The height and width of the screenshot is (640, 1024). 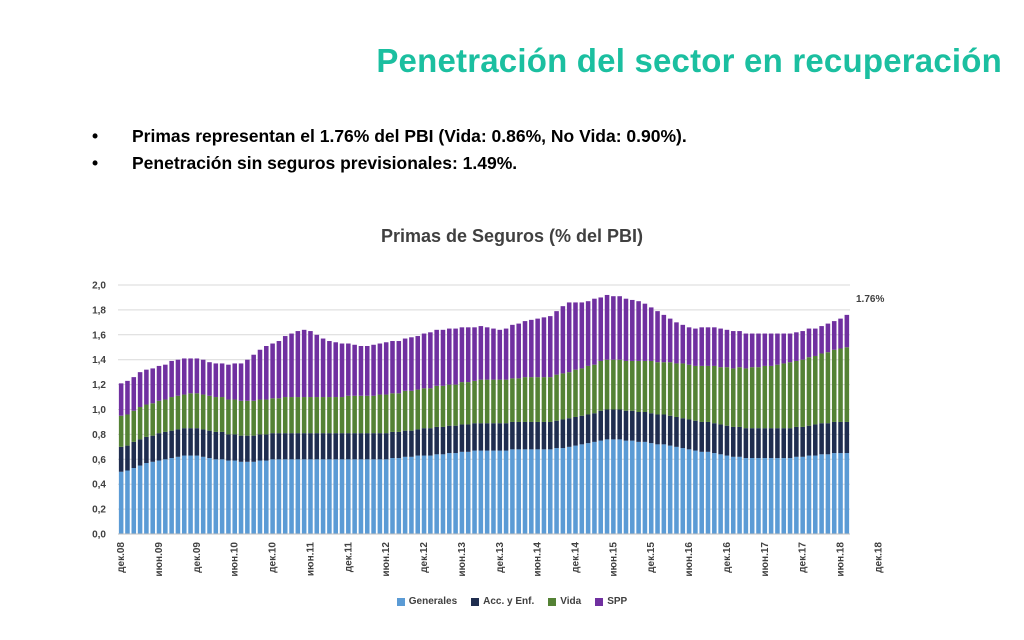 I want to click on y-tick-label: 0,0, so click(x=99, y=535).